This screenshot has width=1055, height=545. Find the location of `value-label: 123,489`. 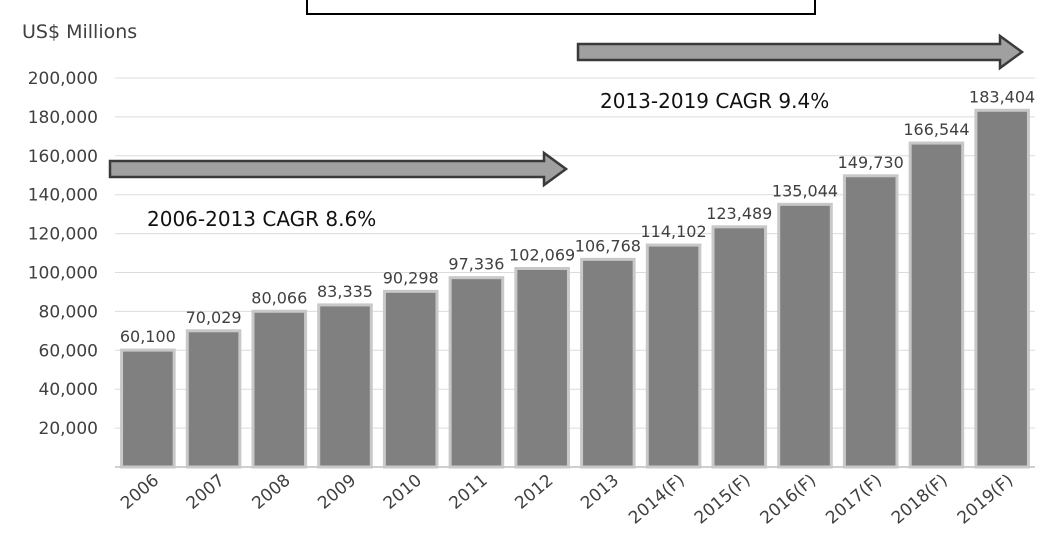

value-label: 123,489 is located at coordinates (739, 213).